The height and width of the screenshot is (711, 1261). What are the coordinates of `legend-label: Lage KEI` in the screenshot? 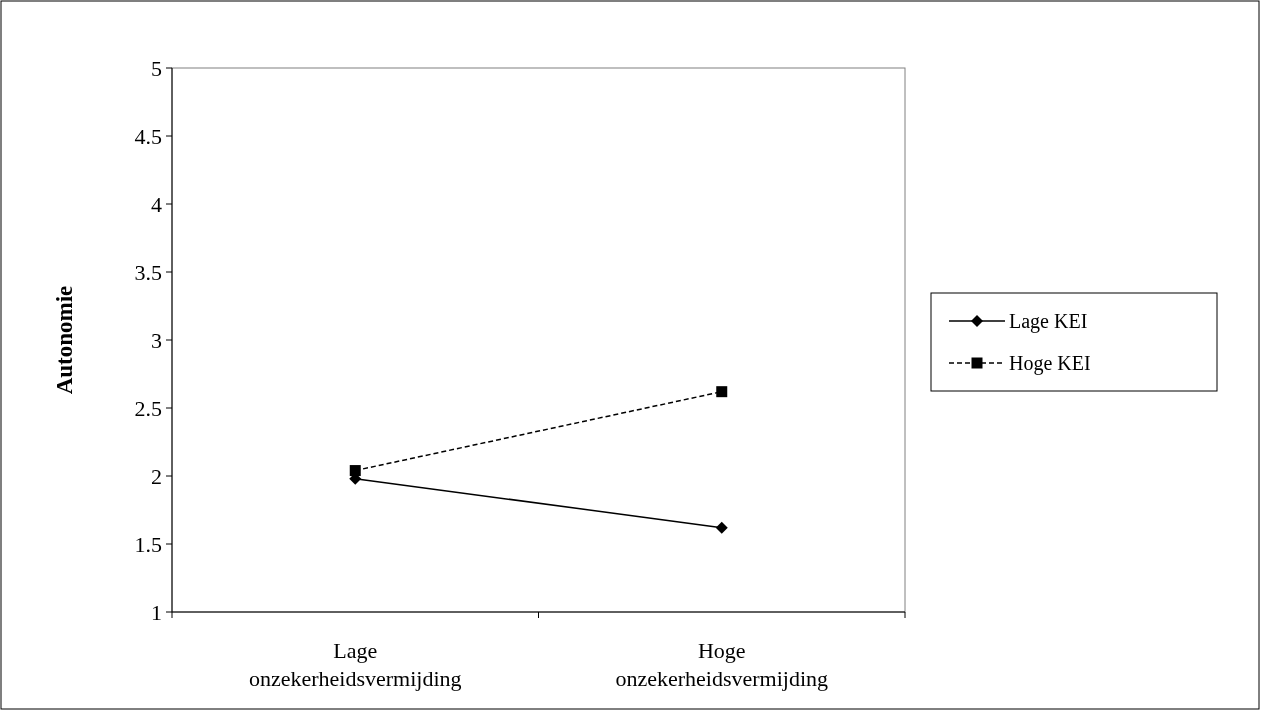 It's located at (1048, 321).